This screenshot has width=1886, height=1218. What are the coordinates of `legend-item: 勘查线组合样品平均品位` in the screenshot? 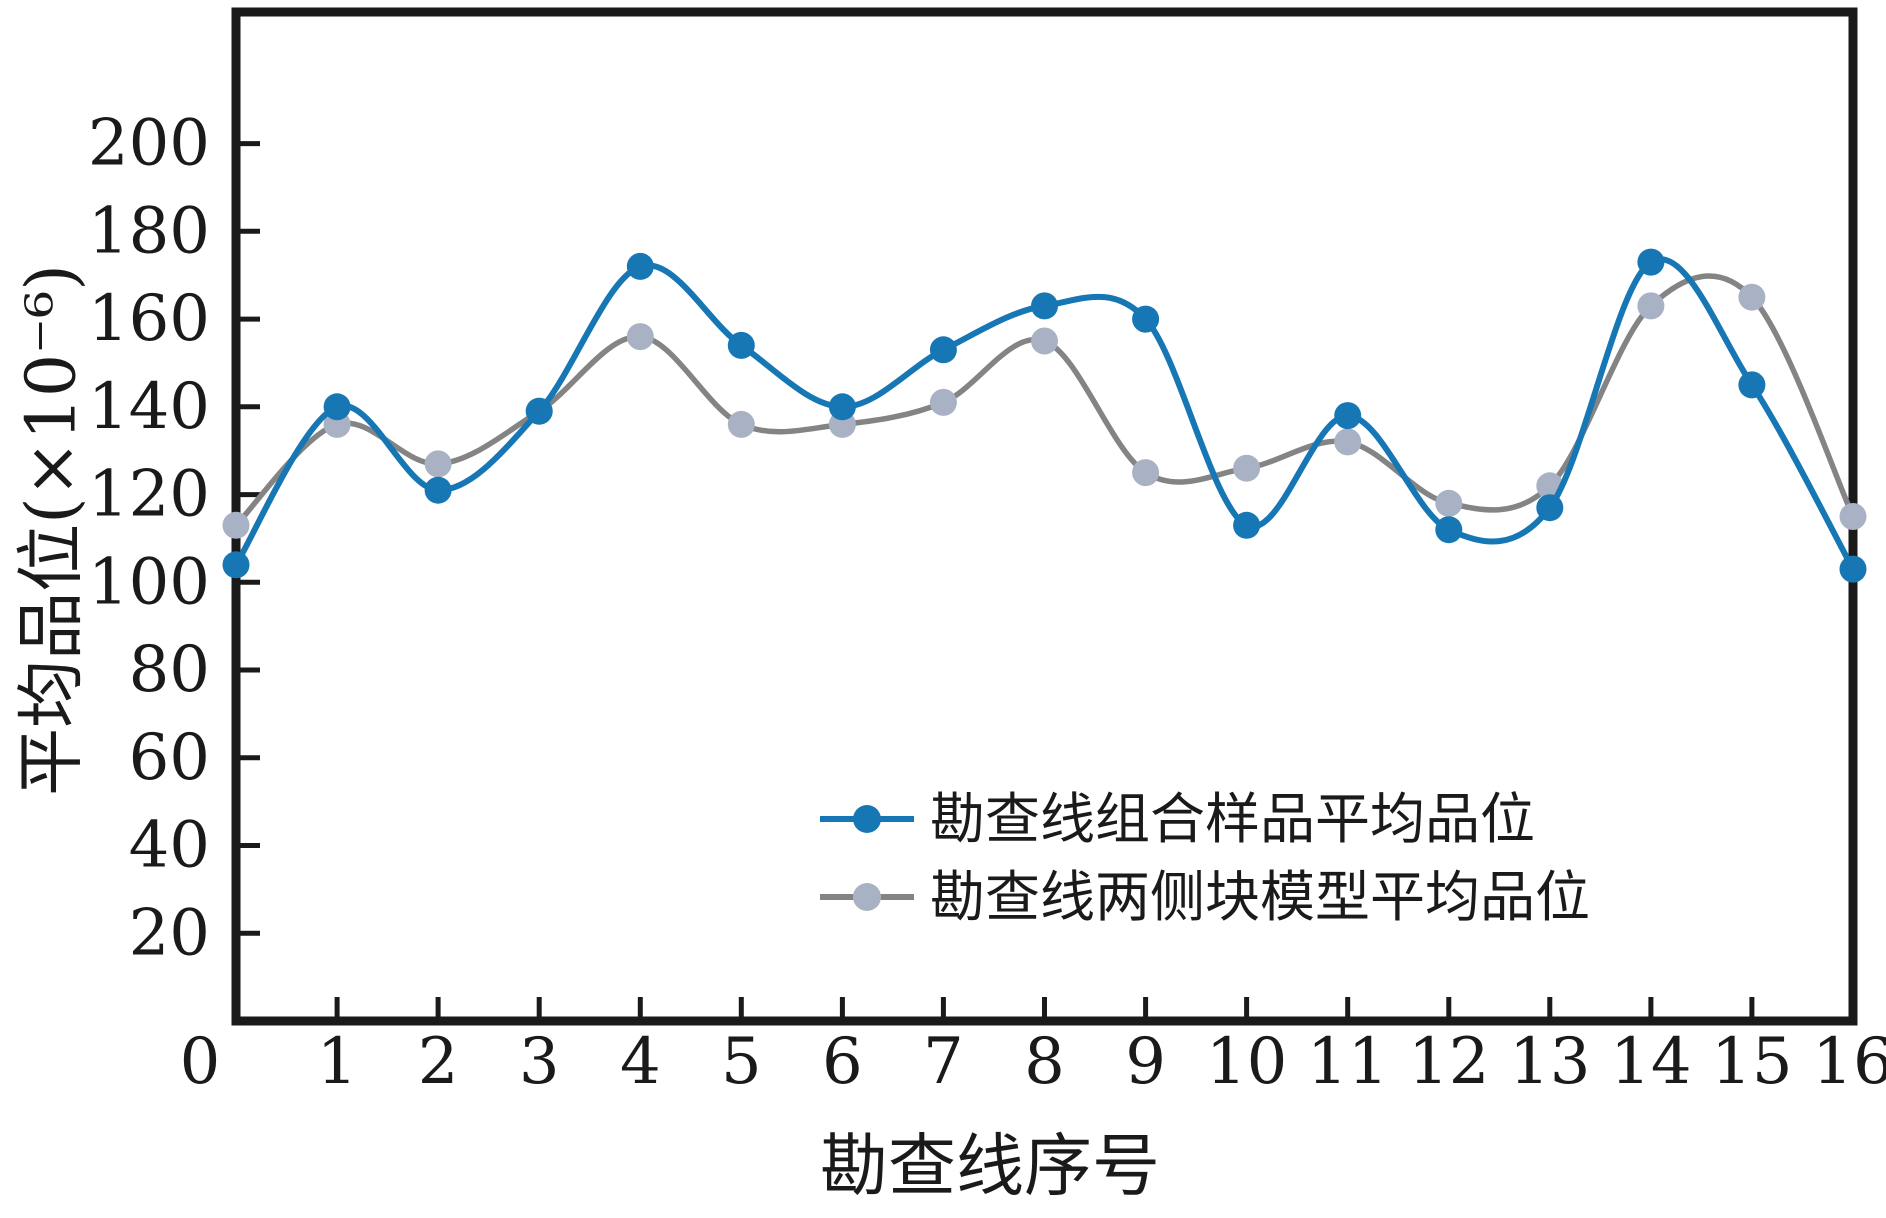 It's located at (1177, 819).